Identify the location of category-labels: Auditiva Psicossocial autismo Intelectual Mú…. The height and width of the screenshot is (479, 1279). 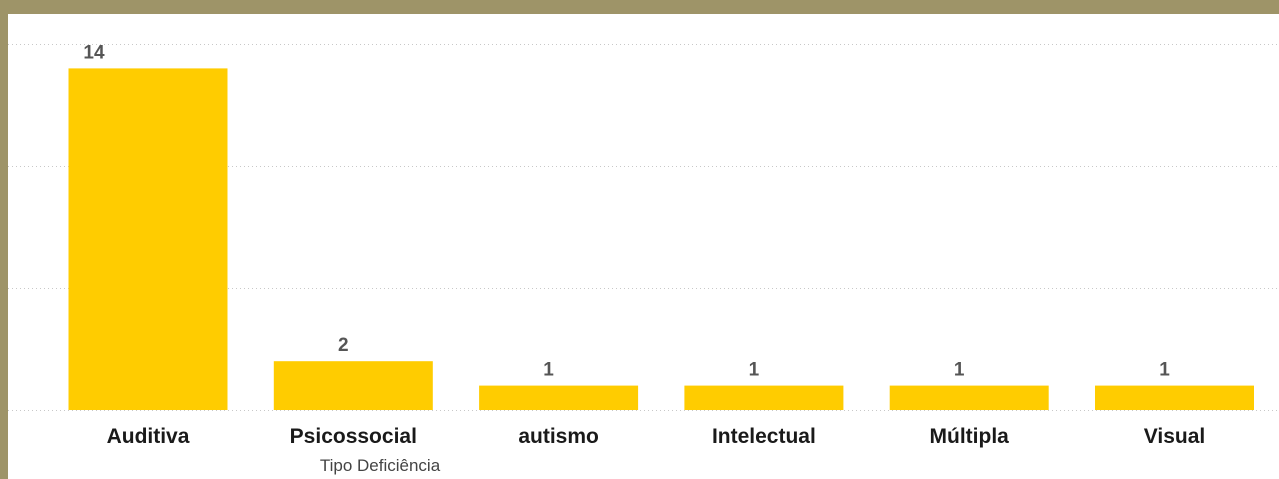
(656, 436).